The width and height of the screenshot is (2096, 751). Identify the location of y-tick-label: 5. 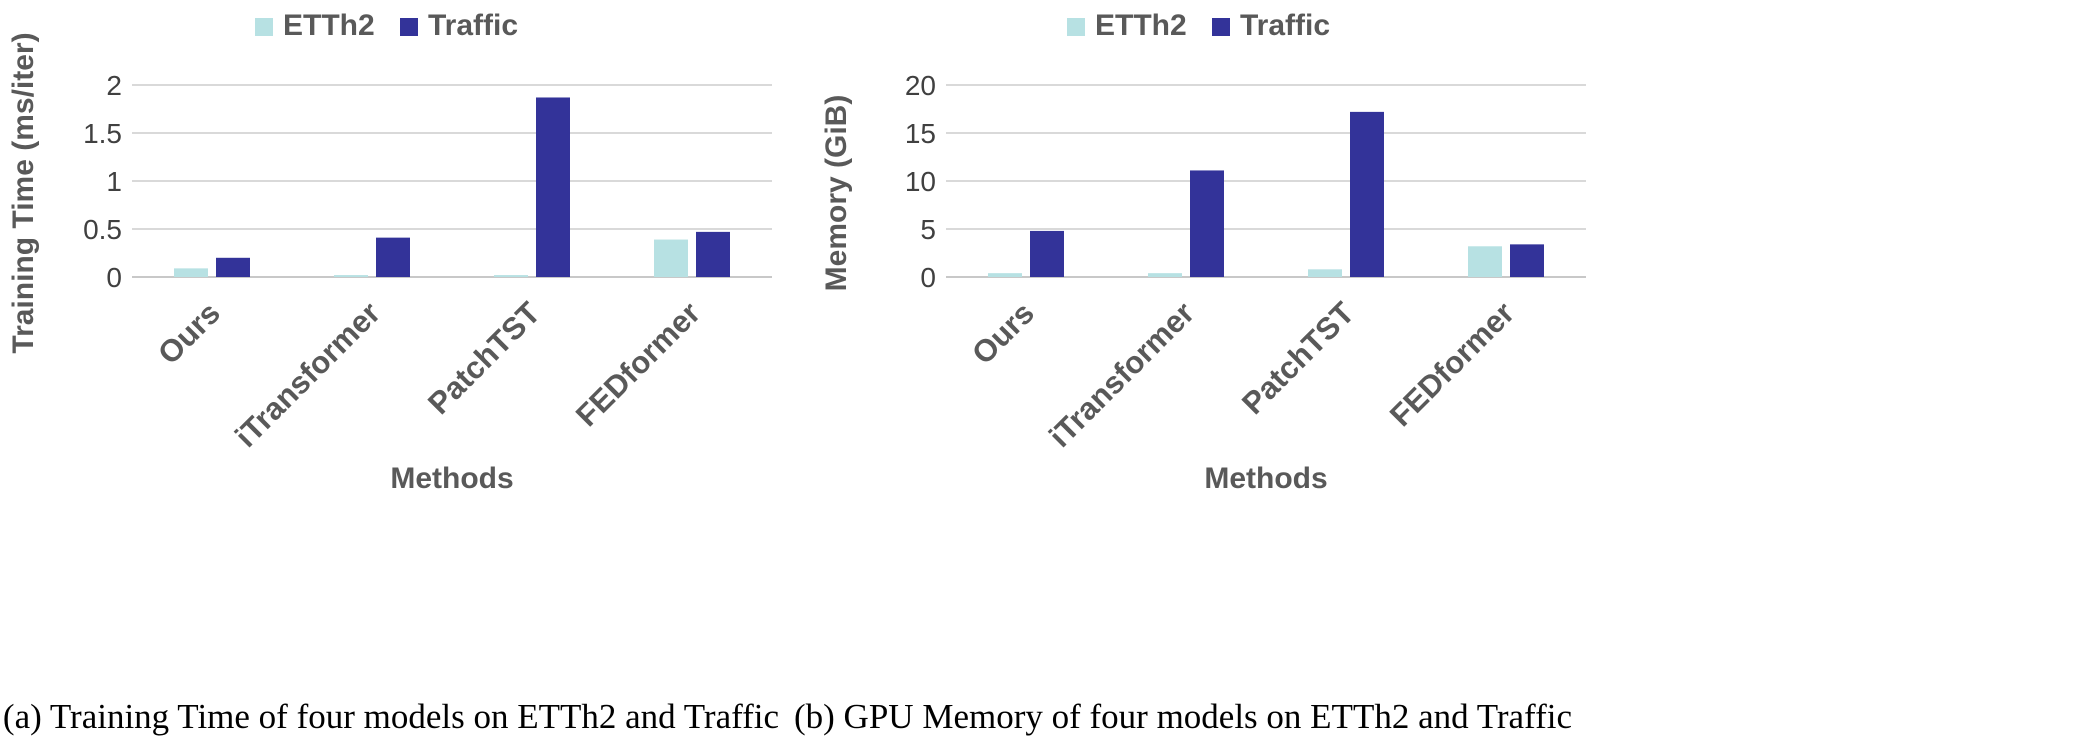
(928, 229).